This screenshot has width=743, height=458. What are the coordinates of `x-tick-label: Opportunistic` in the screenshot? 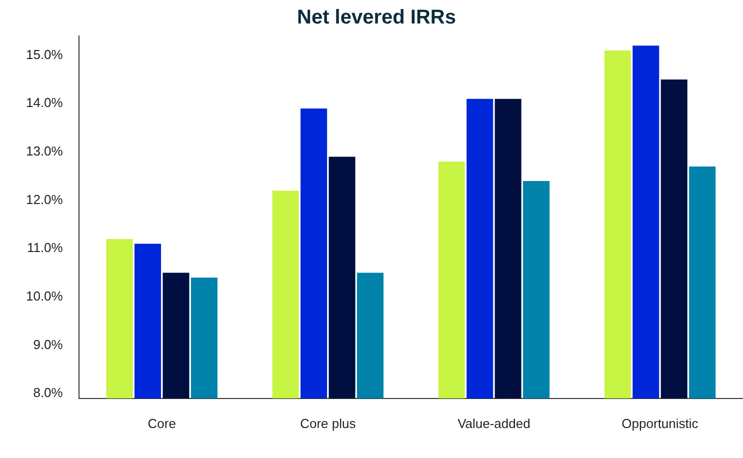 It's located at (660, 423).